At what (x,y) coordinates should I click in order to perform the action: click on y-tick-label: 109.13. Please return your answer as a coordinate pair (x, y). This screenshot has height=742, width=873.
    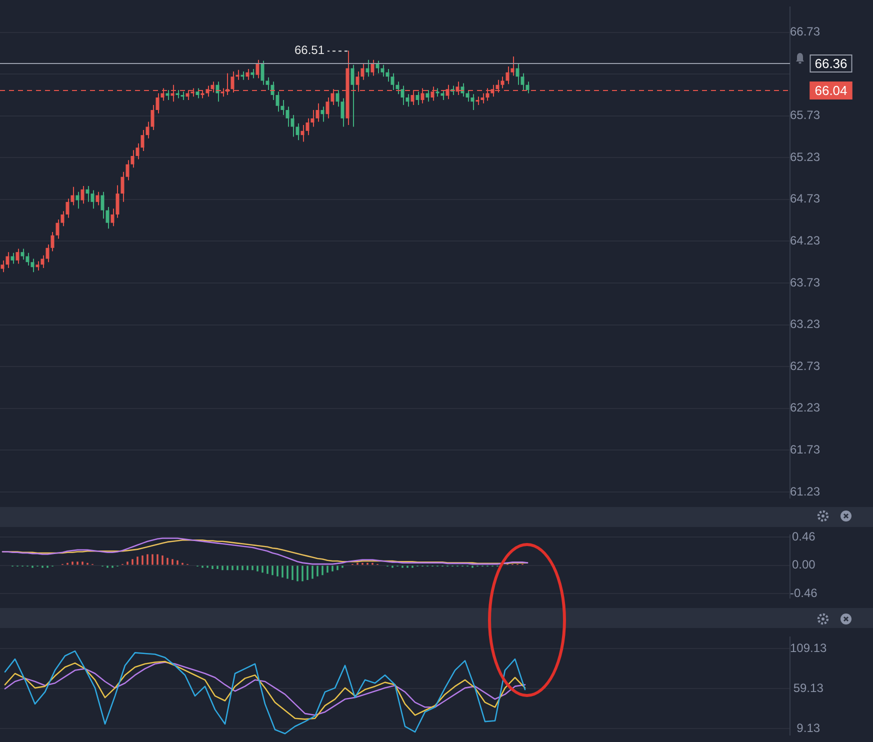
    Looking at the image, I should click on (809, 647).